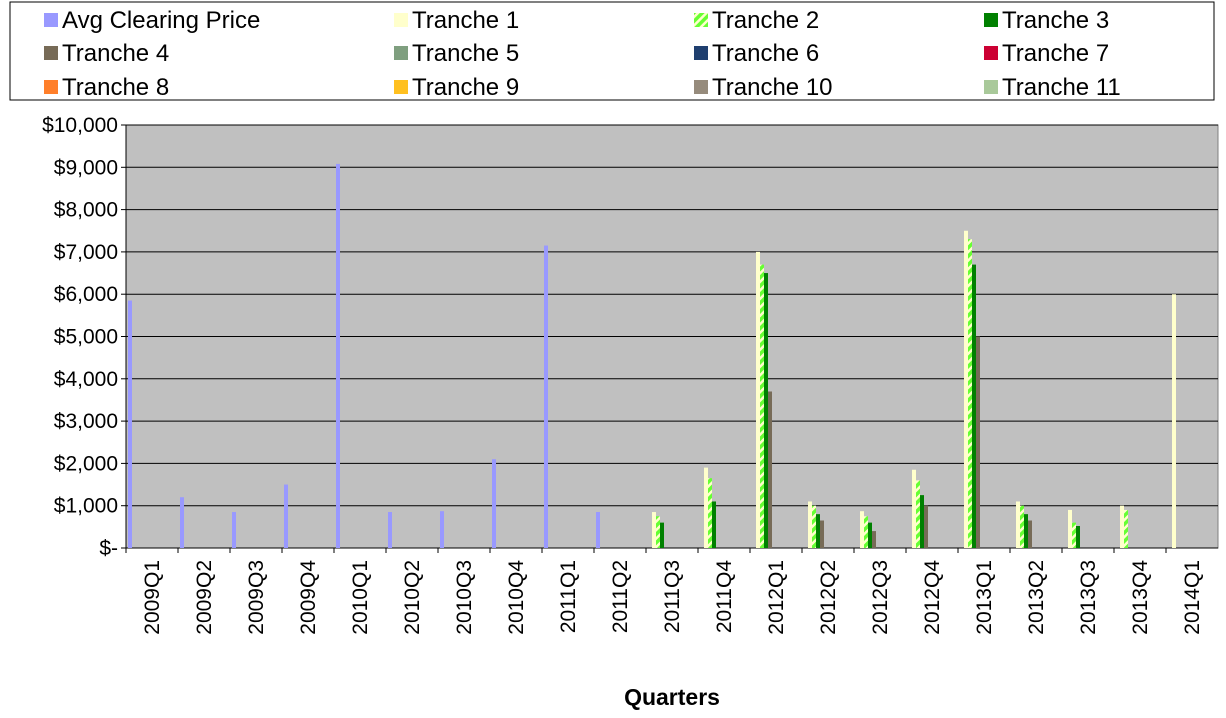 The width and height of the screenshot is (1226, 718). Describe the element at coordinates (360, 597) in the screenshot. I see `x-tick-label: 2010Q1` at that location.